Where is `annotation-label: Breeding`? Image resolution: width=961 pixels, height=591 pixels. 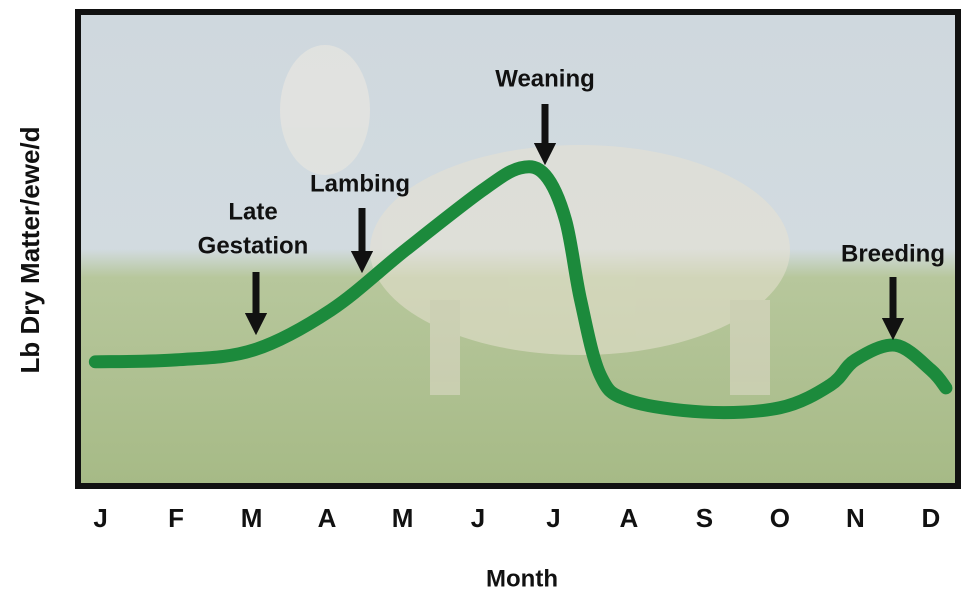 annotation-label: Breeding is located at coordinates (893, 253).